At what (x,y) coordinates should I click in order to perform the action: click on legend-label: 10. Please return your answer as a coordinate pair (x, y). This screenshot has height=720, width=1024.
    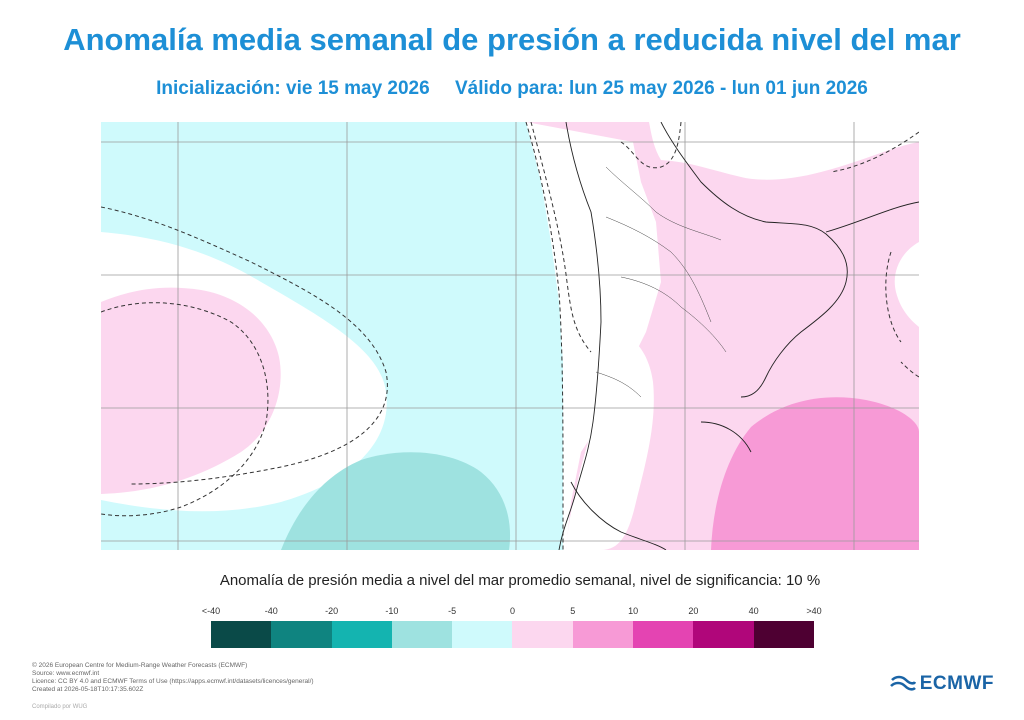
    Looking at the image, I should click on (633, 611).